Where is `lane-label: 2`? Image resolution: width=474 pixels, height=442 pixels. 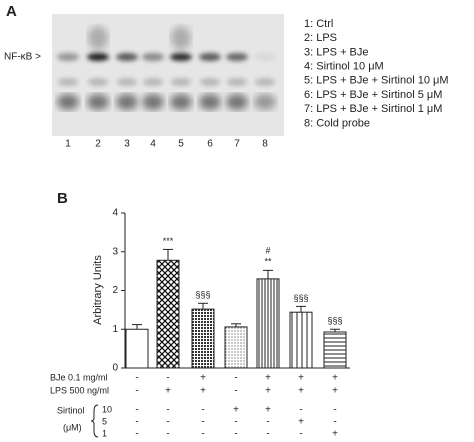
lane-label: 2 is located at coordinates (98, 144).